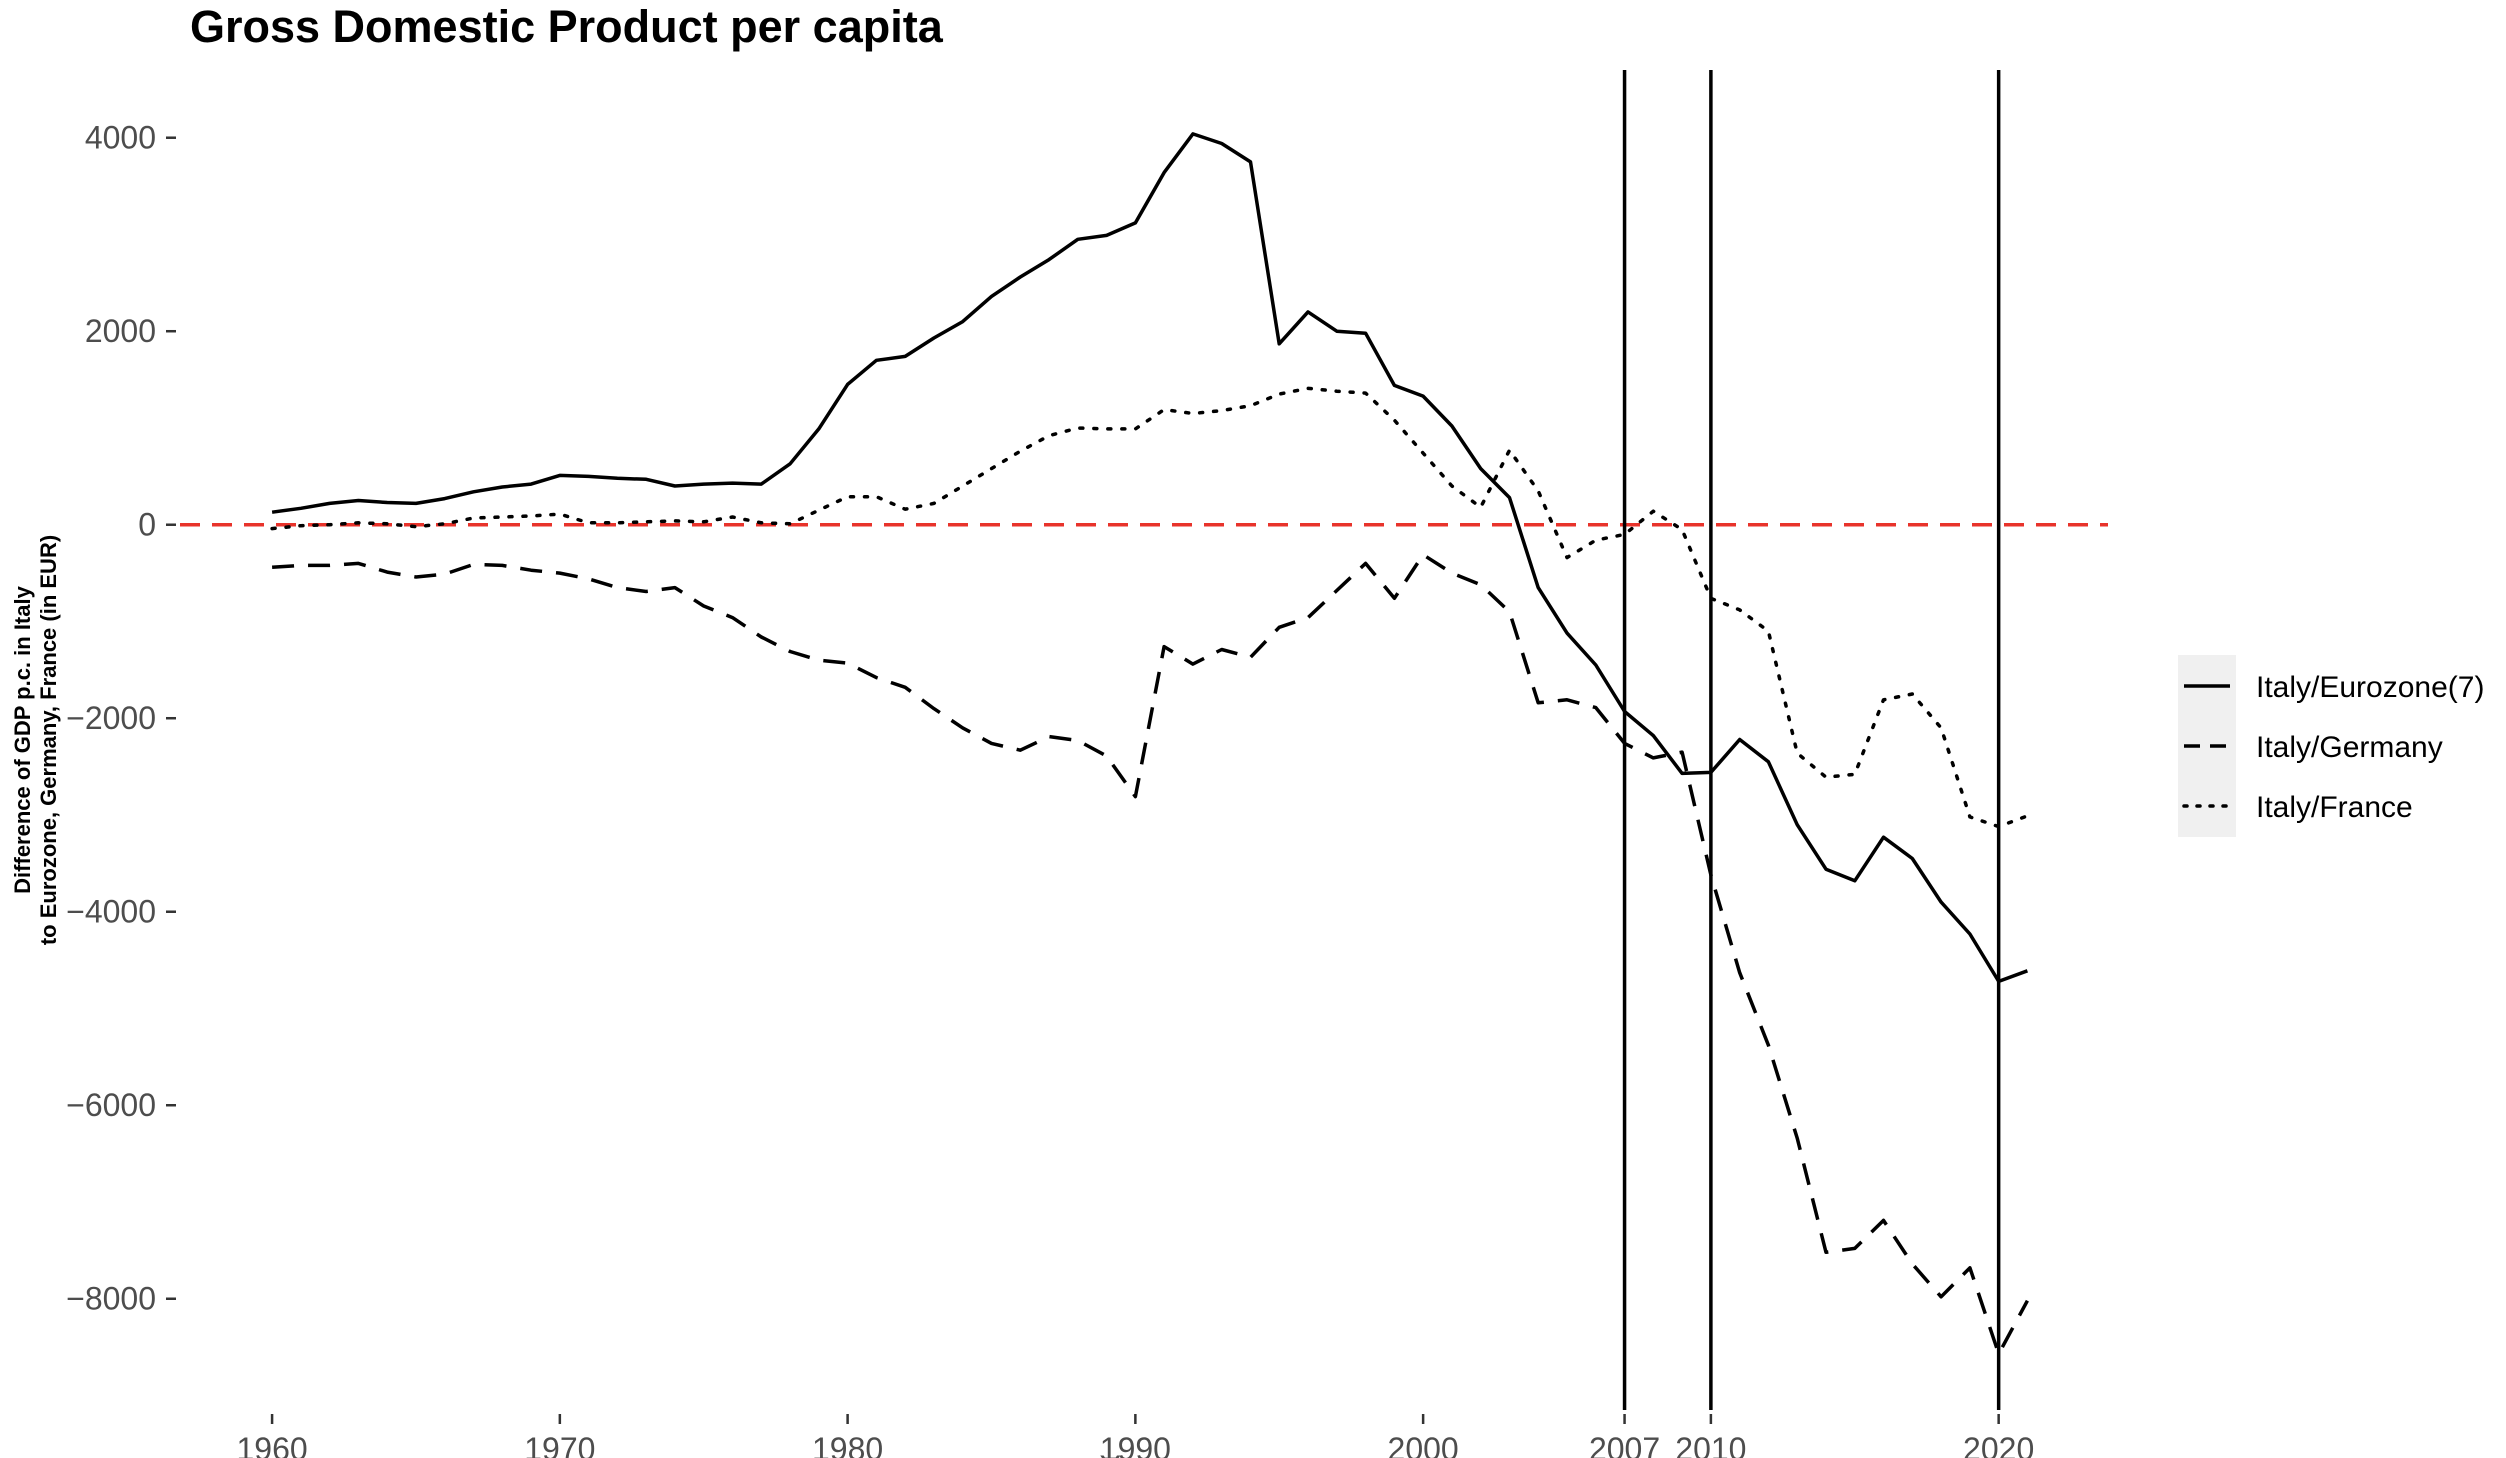  What do you see at coordinates (2334, 807) in the screenshot?
I see `legend-label: Italy/France` at bounding box center [2334, 807].